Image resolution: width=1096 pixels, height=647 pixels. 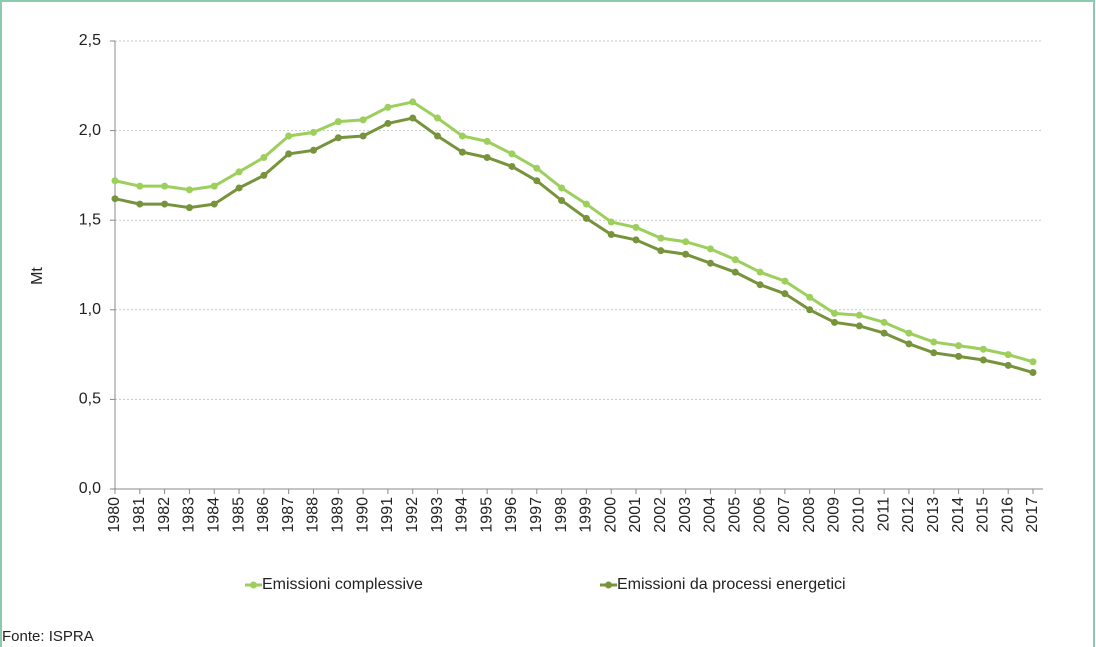 I want to click on x-tick-label: 2009, so click(x=834, y=515).